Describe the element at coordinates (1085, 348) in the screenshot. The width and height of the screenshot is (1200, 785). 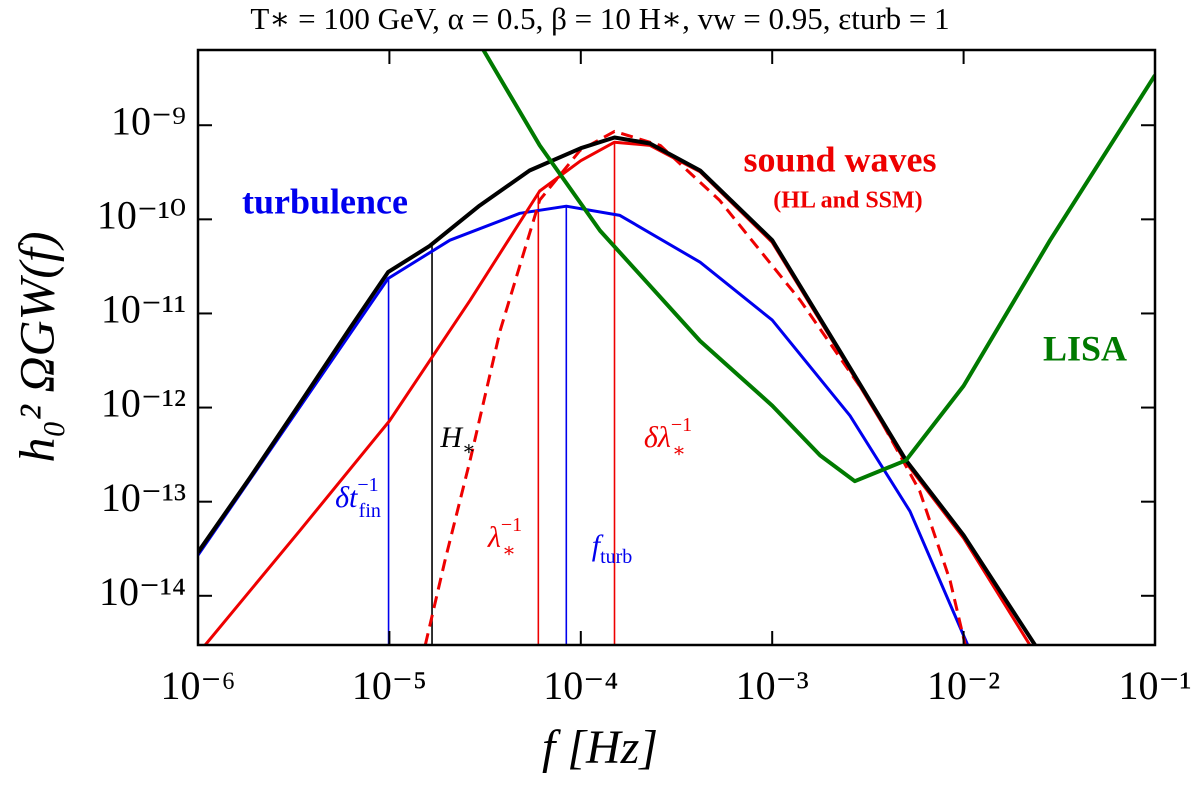
I see `series-label: LISA` at that location.